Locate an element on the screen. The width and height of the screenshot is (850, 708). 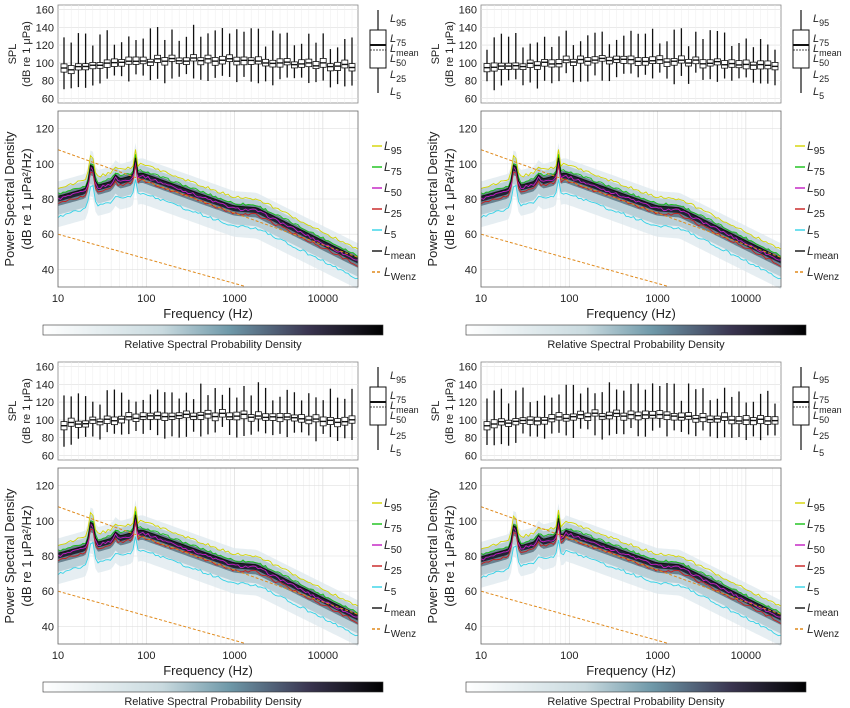
psd-xtick-label: 10000 is located at coordinates (323, 299).